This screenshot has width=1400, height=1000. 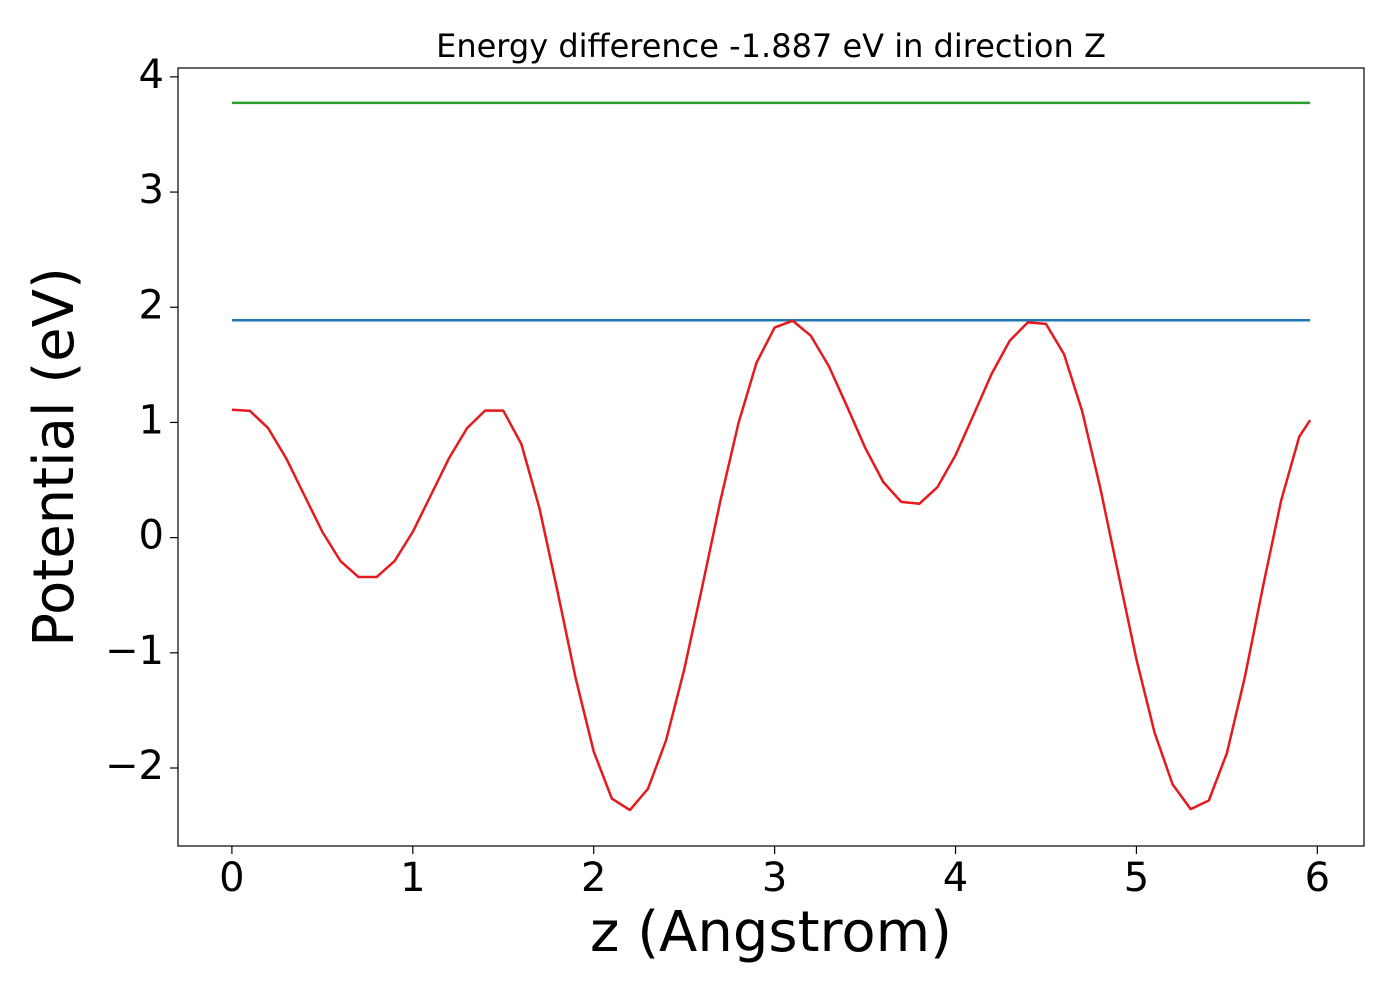 What do you see at coordinates (412, 878) in the screenshot?
I see `x-tick-label: 1` at bounding box center [412, 878].